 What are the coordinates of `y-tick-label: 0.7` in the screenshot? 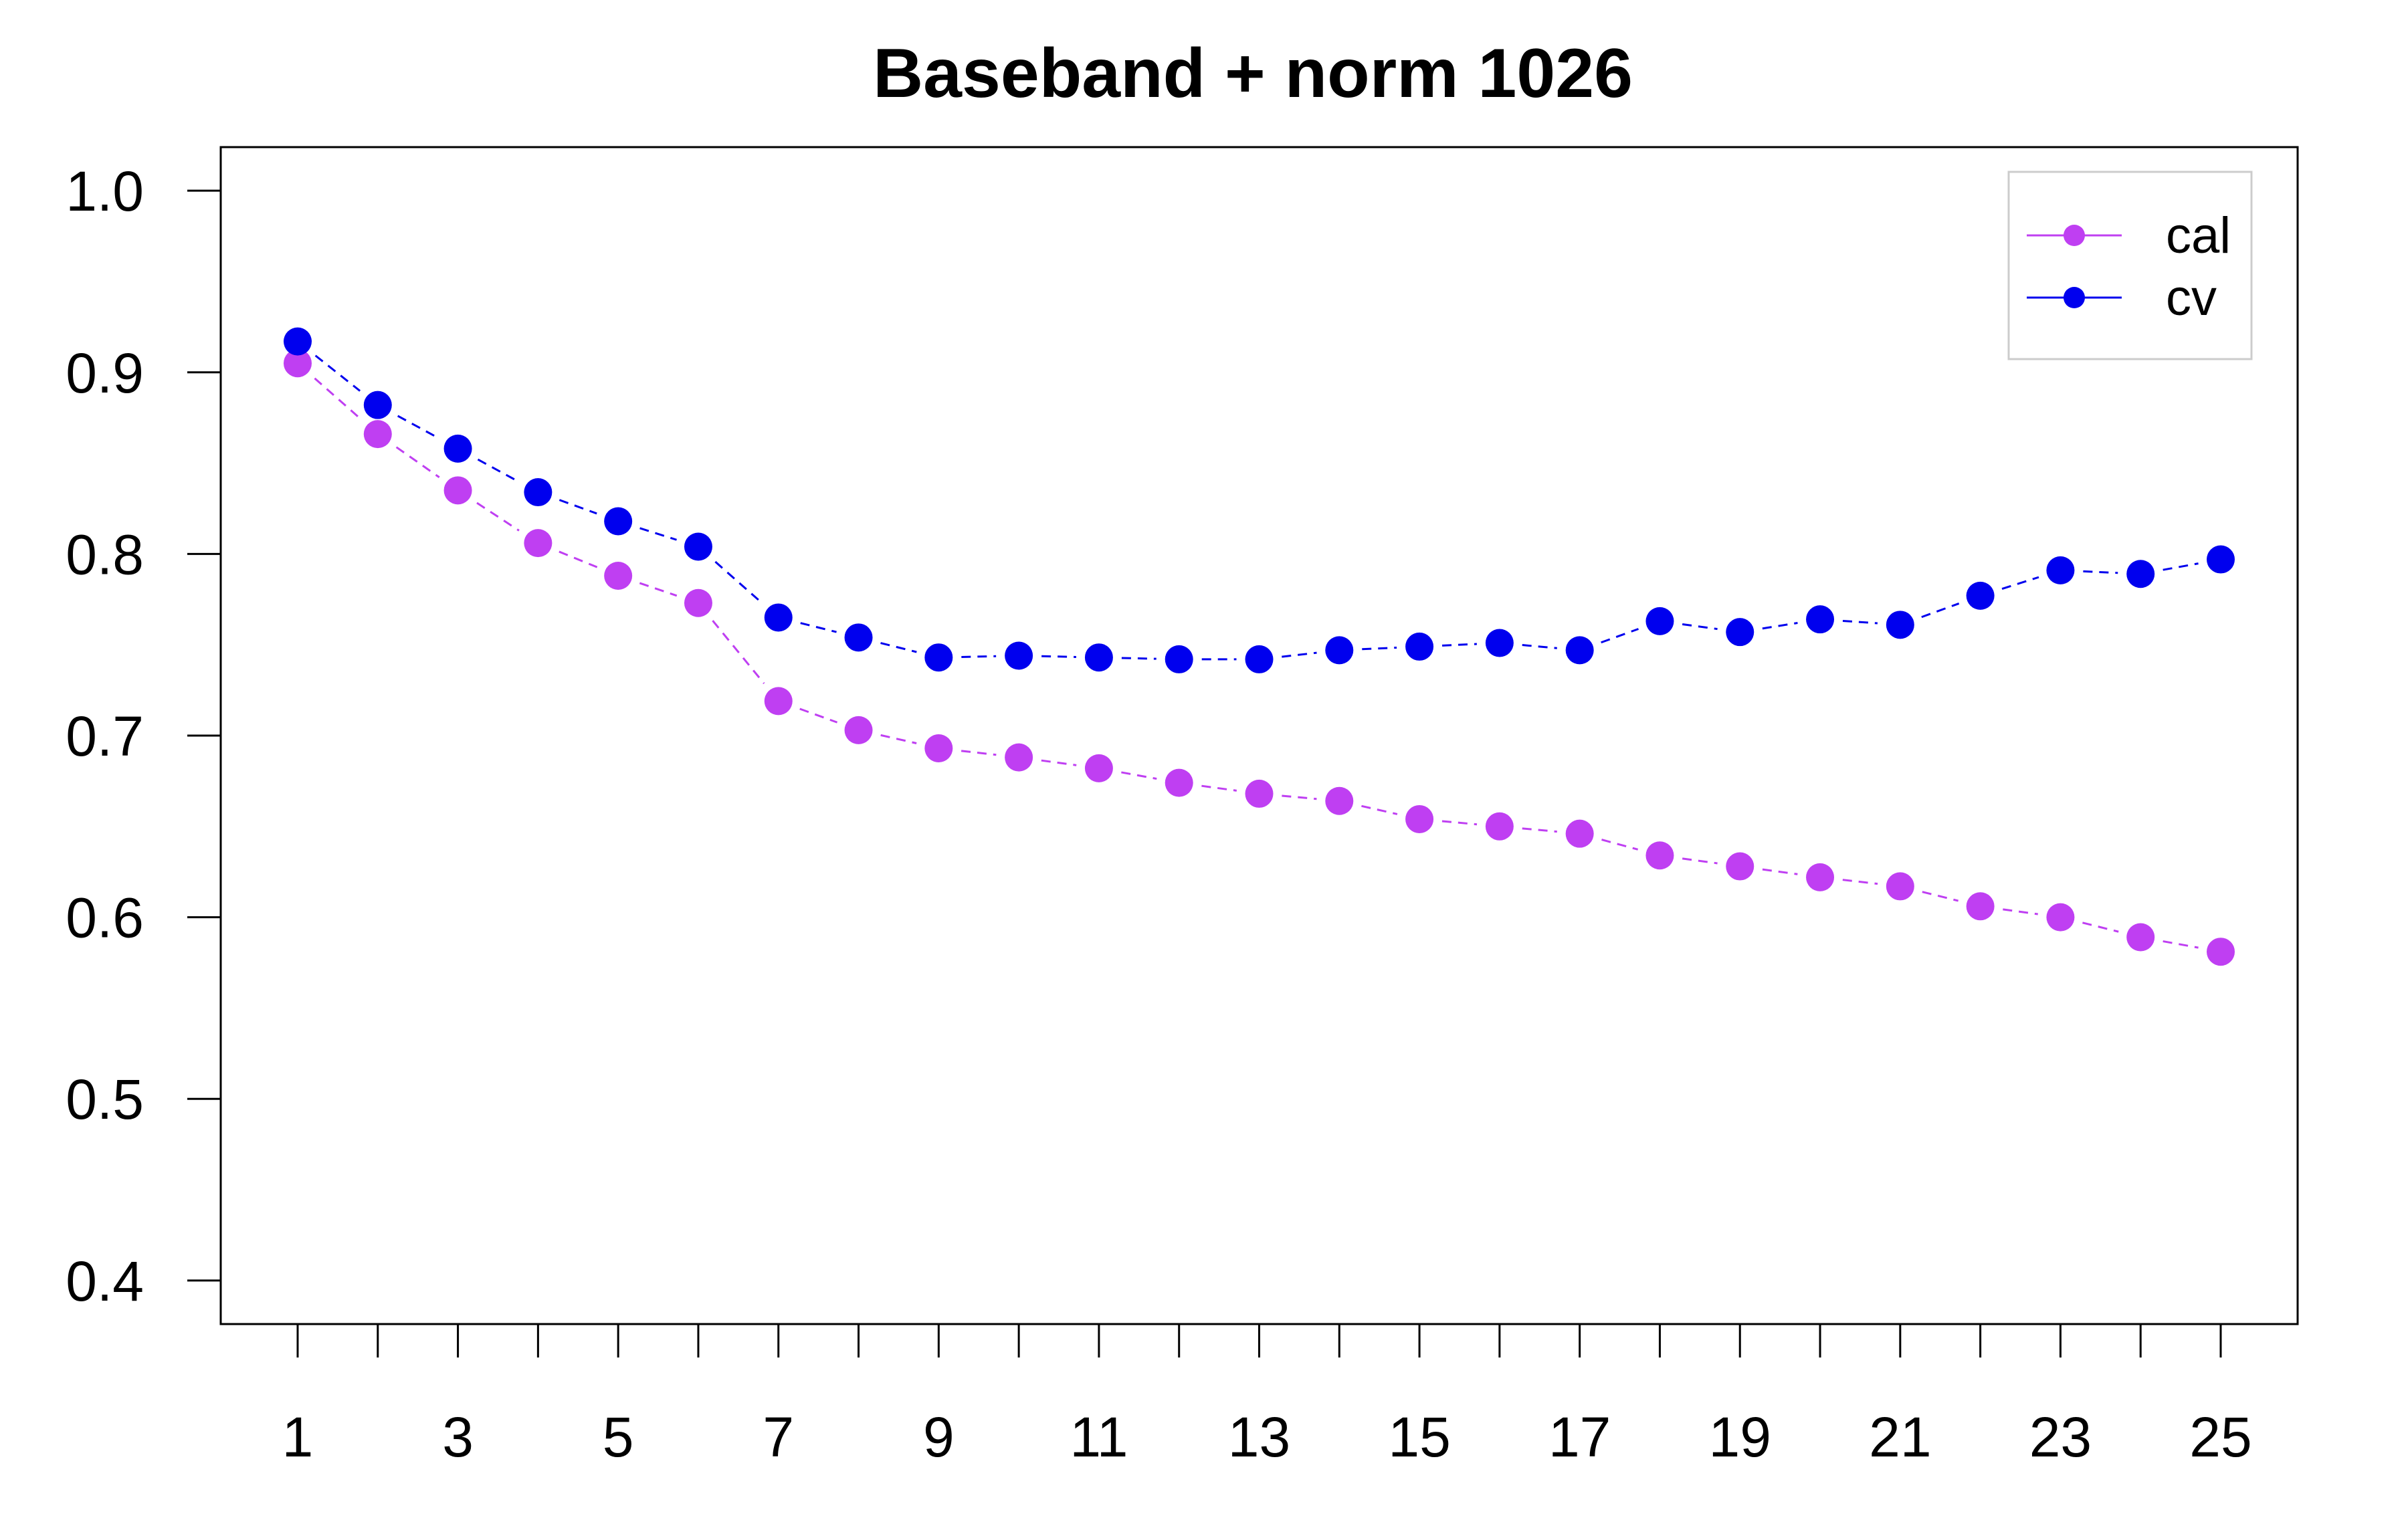 It's located at (105, 736).